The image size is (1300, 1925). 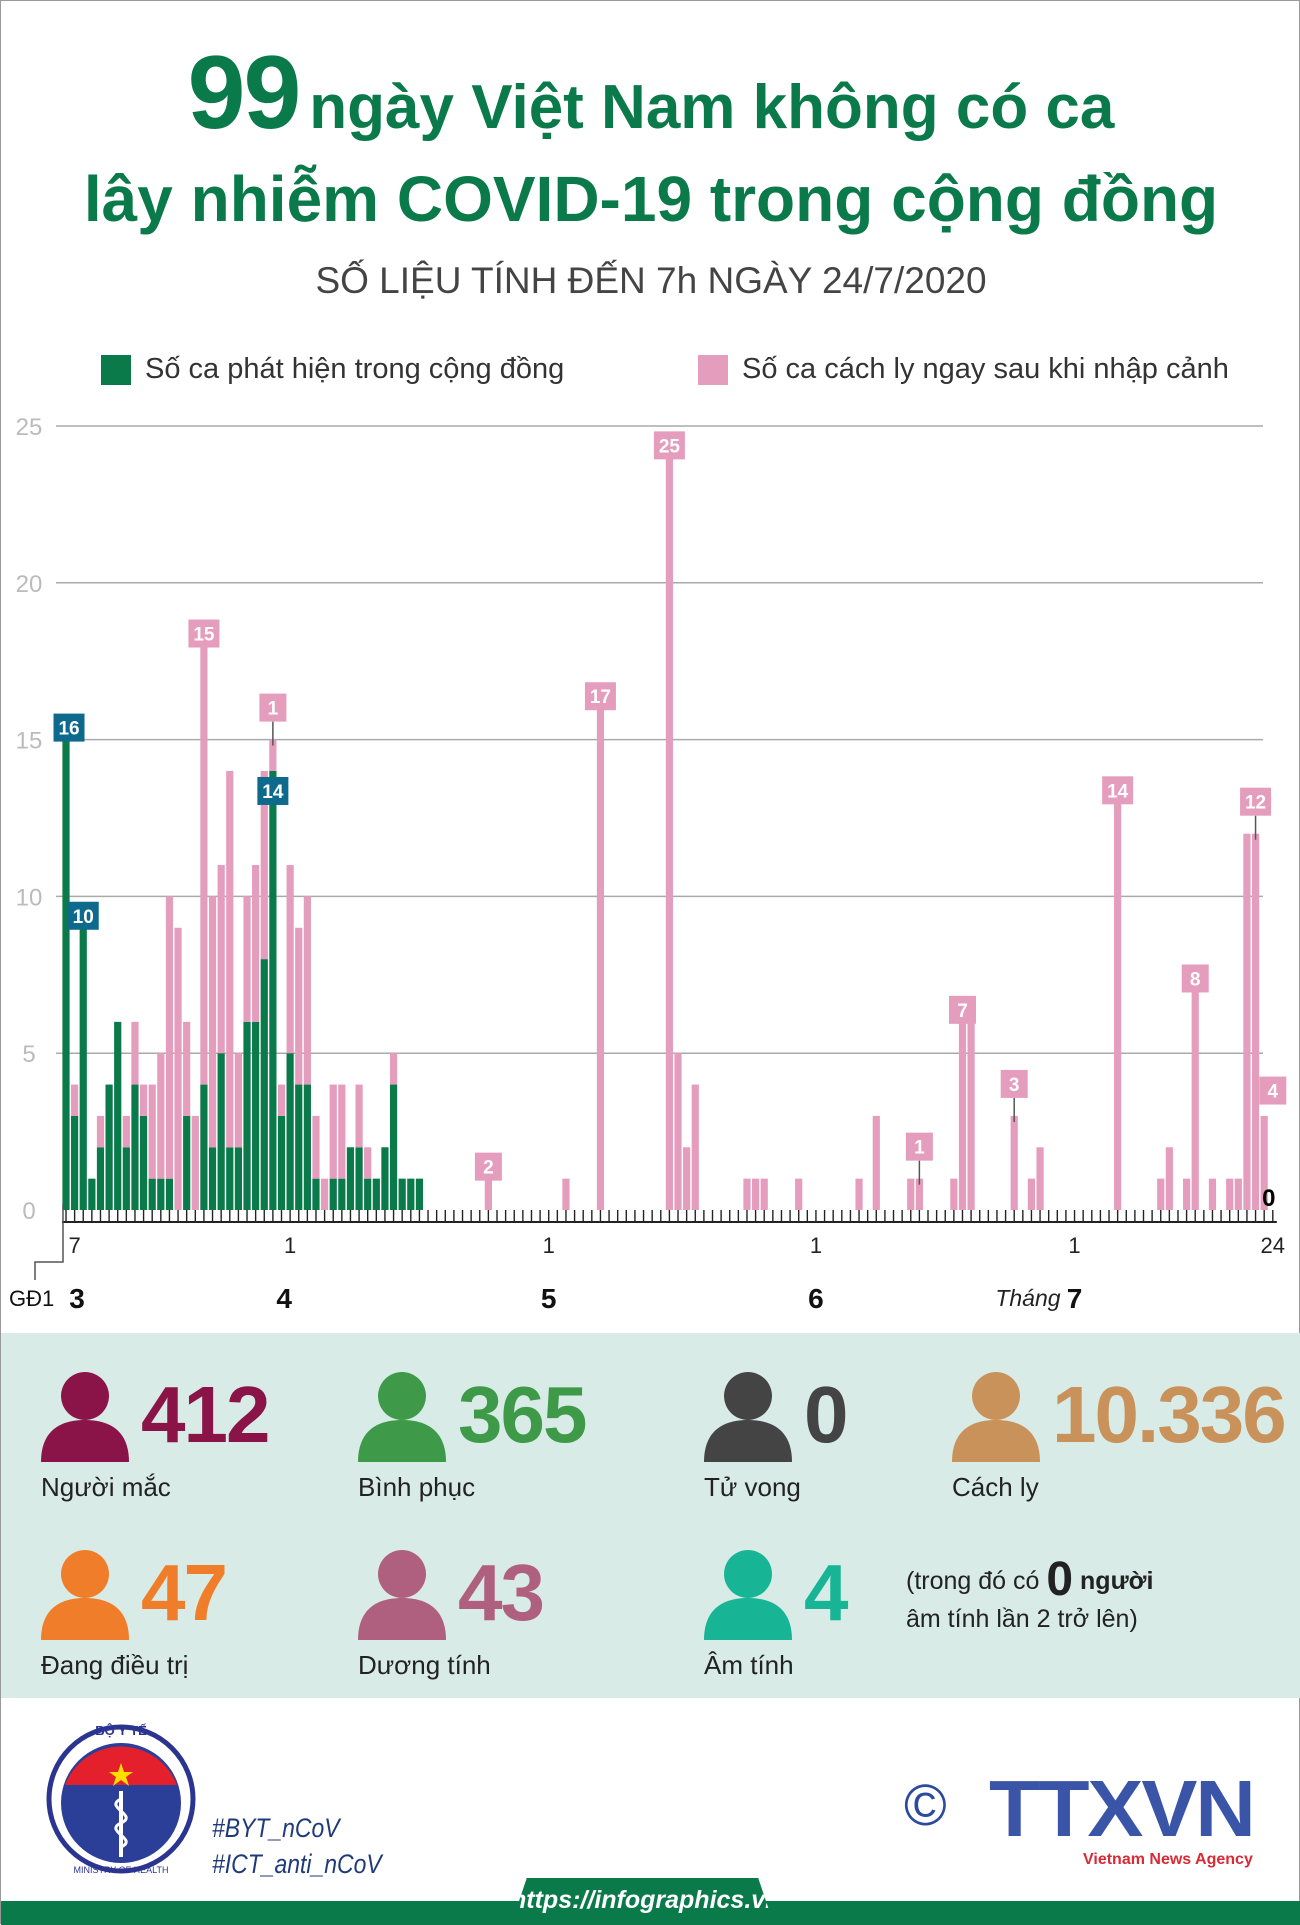 I want to click on copyright-icon: ©, so click(x=925, y=1805).